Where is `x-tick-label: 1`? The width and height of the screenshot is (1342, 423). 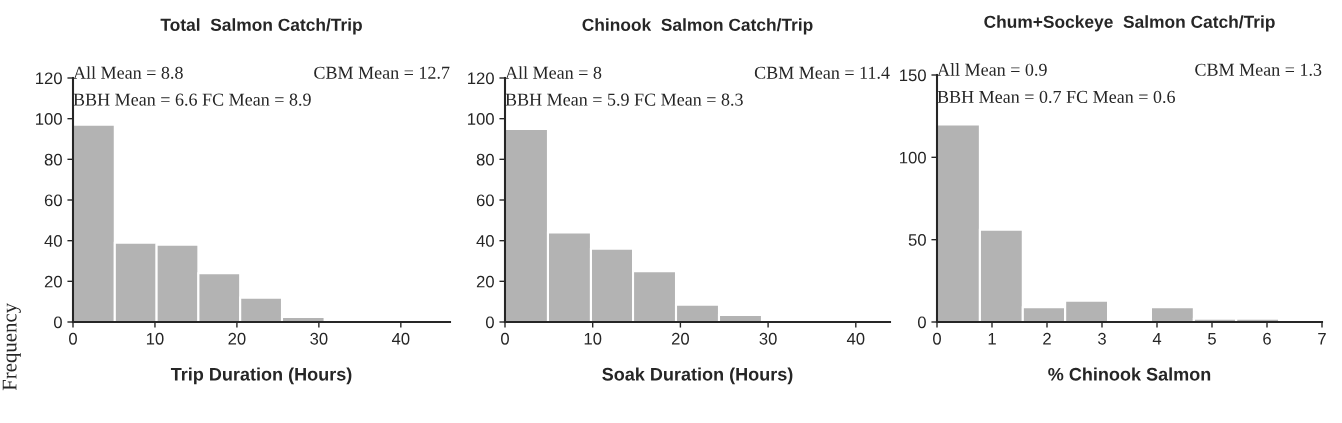
x-tick-label: 1 is located at coordinates (992, 339).